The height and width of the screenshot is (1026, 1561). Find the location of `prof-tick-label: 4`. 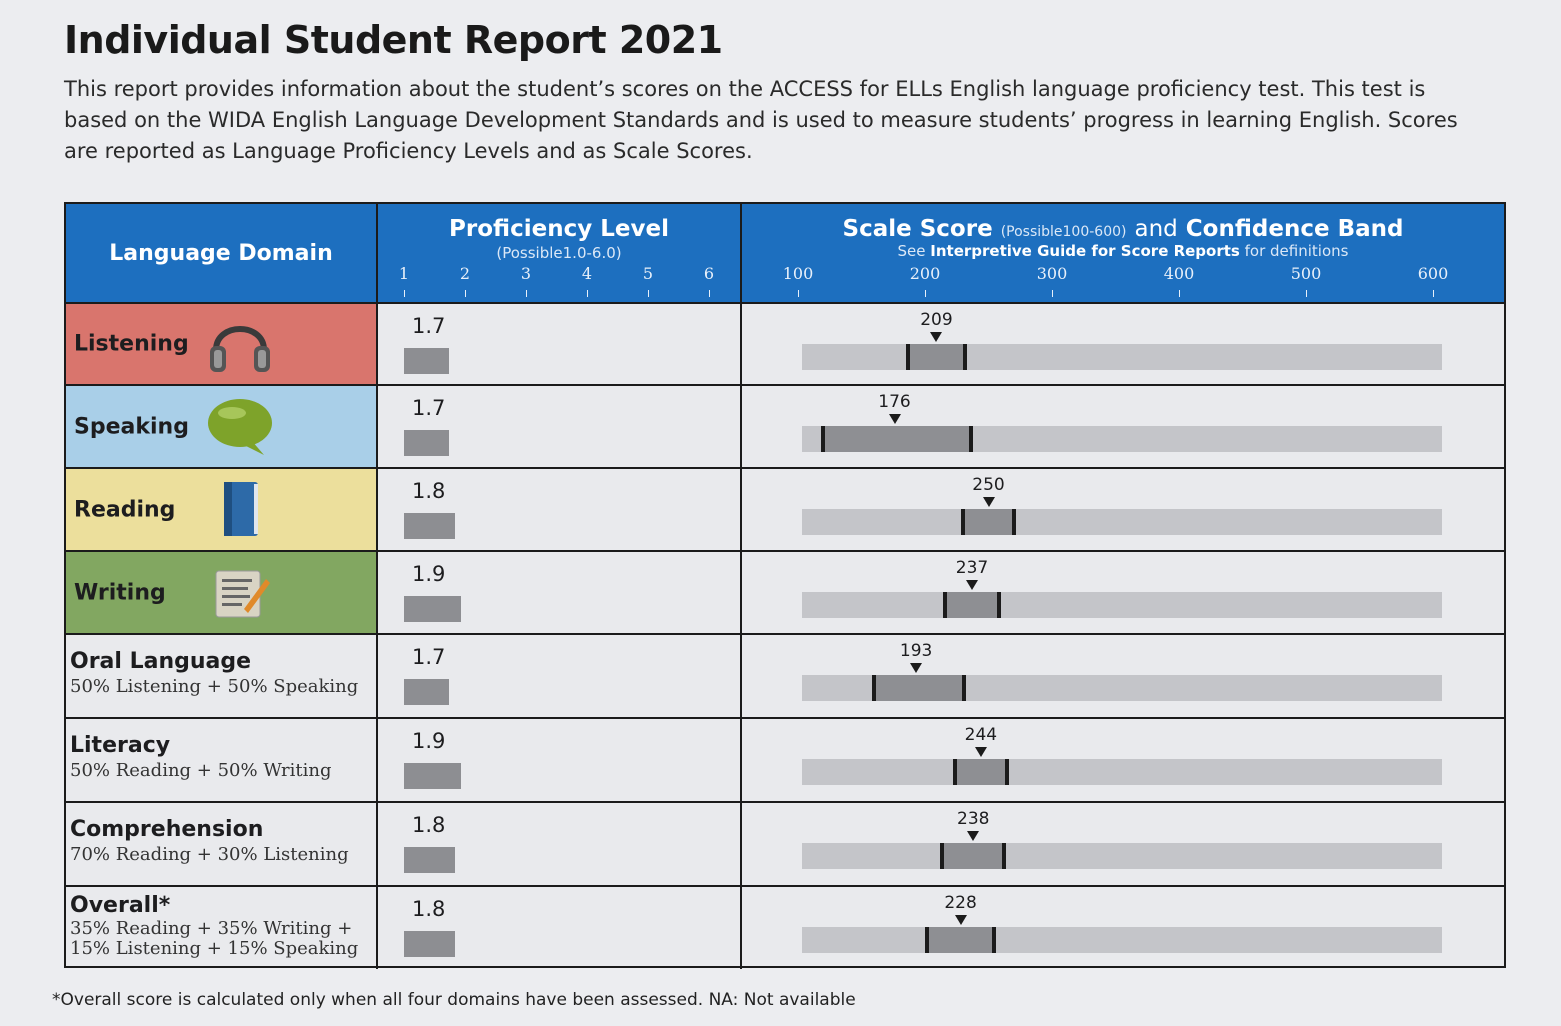

prof-tick-label: 4 is located at coordinates (587, 273).